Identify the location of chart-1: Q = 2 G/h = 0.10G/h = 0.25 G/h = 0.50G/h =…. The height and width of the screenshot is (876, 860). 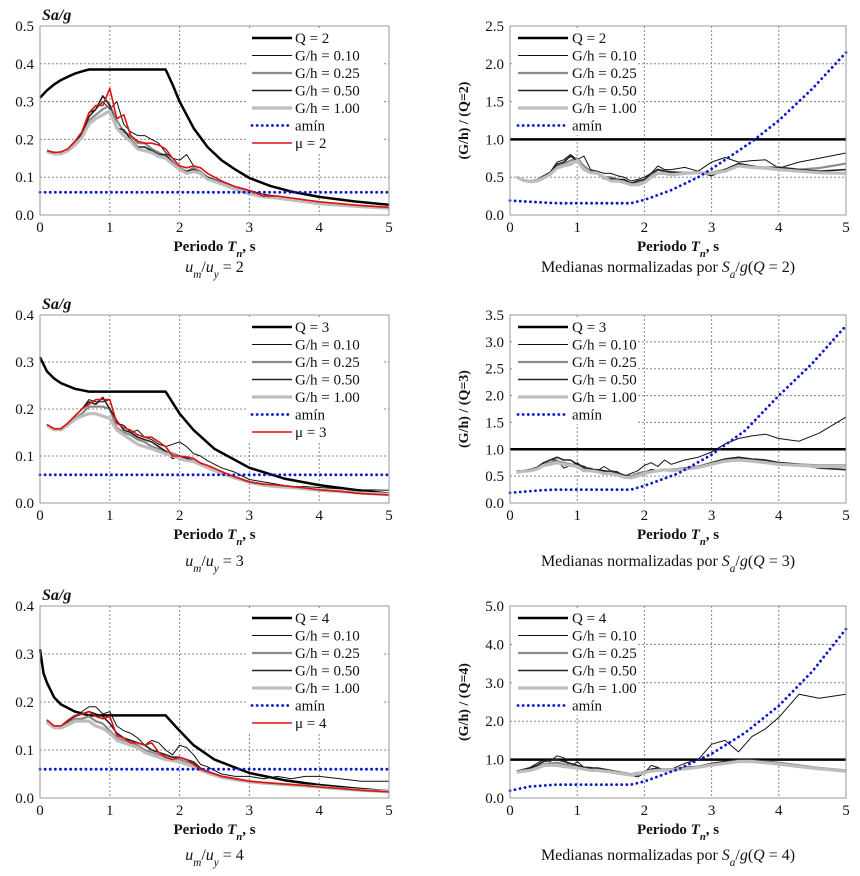
(204, 144).